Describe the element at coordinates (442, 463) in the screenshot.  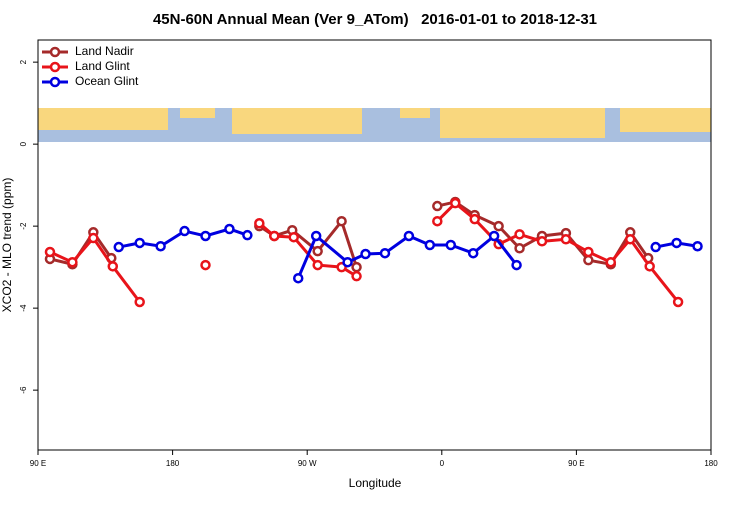
I see `x-tick-label: 0` at that location.